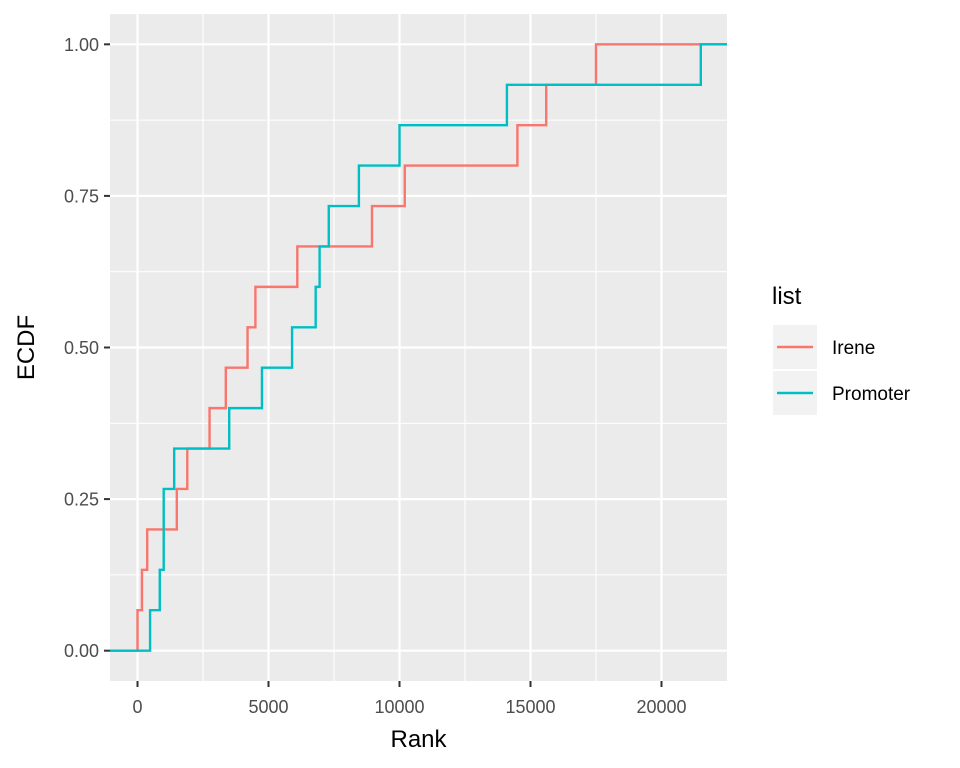  I want to click on y-tick-label: 0.00, so click(81, 651).